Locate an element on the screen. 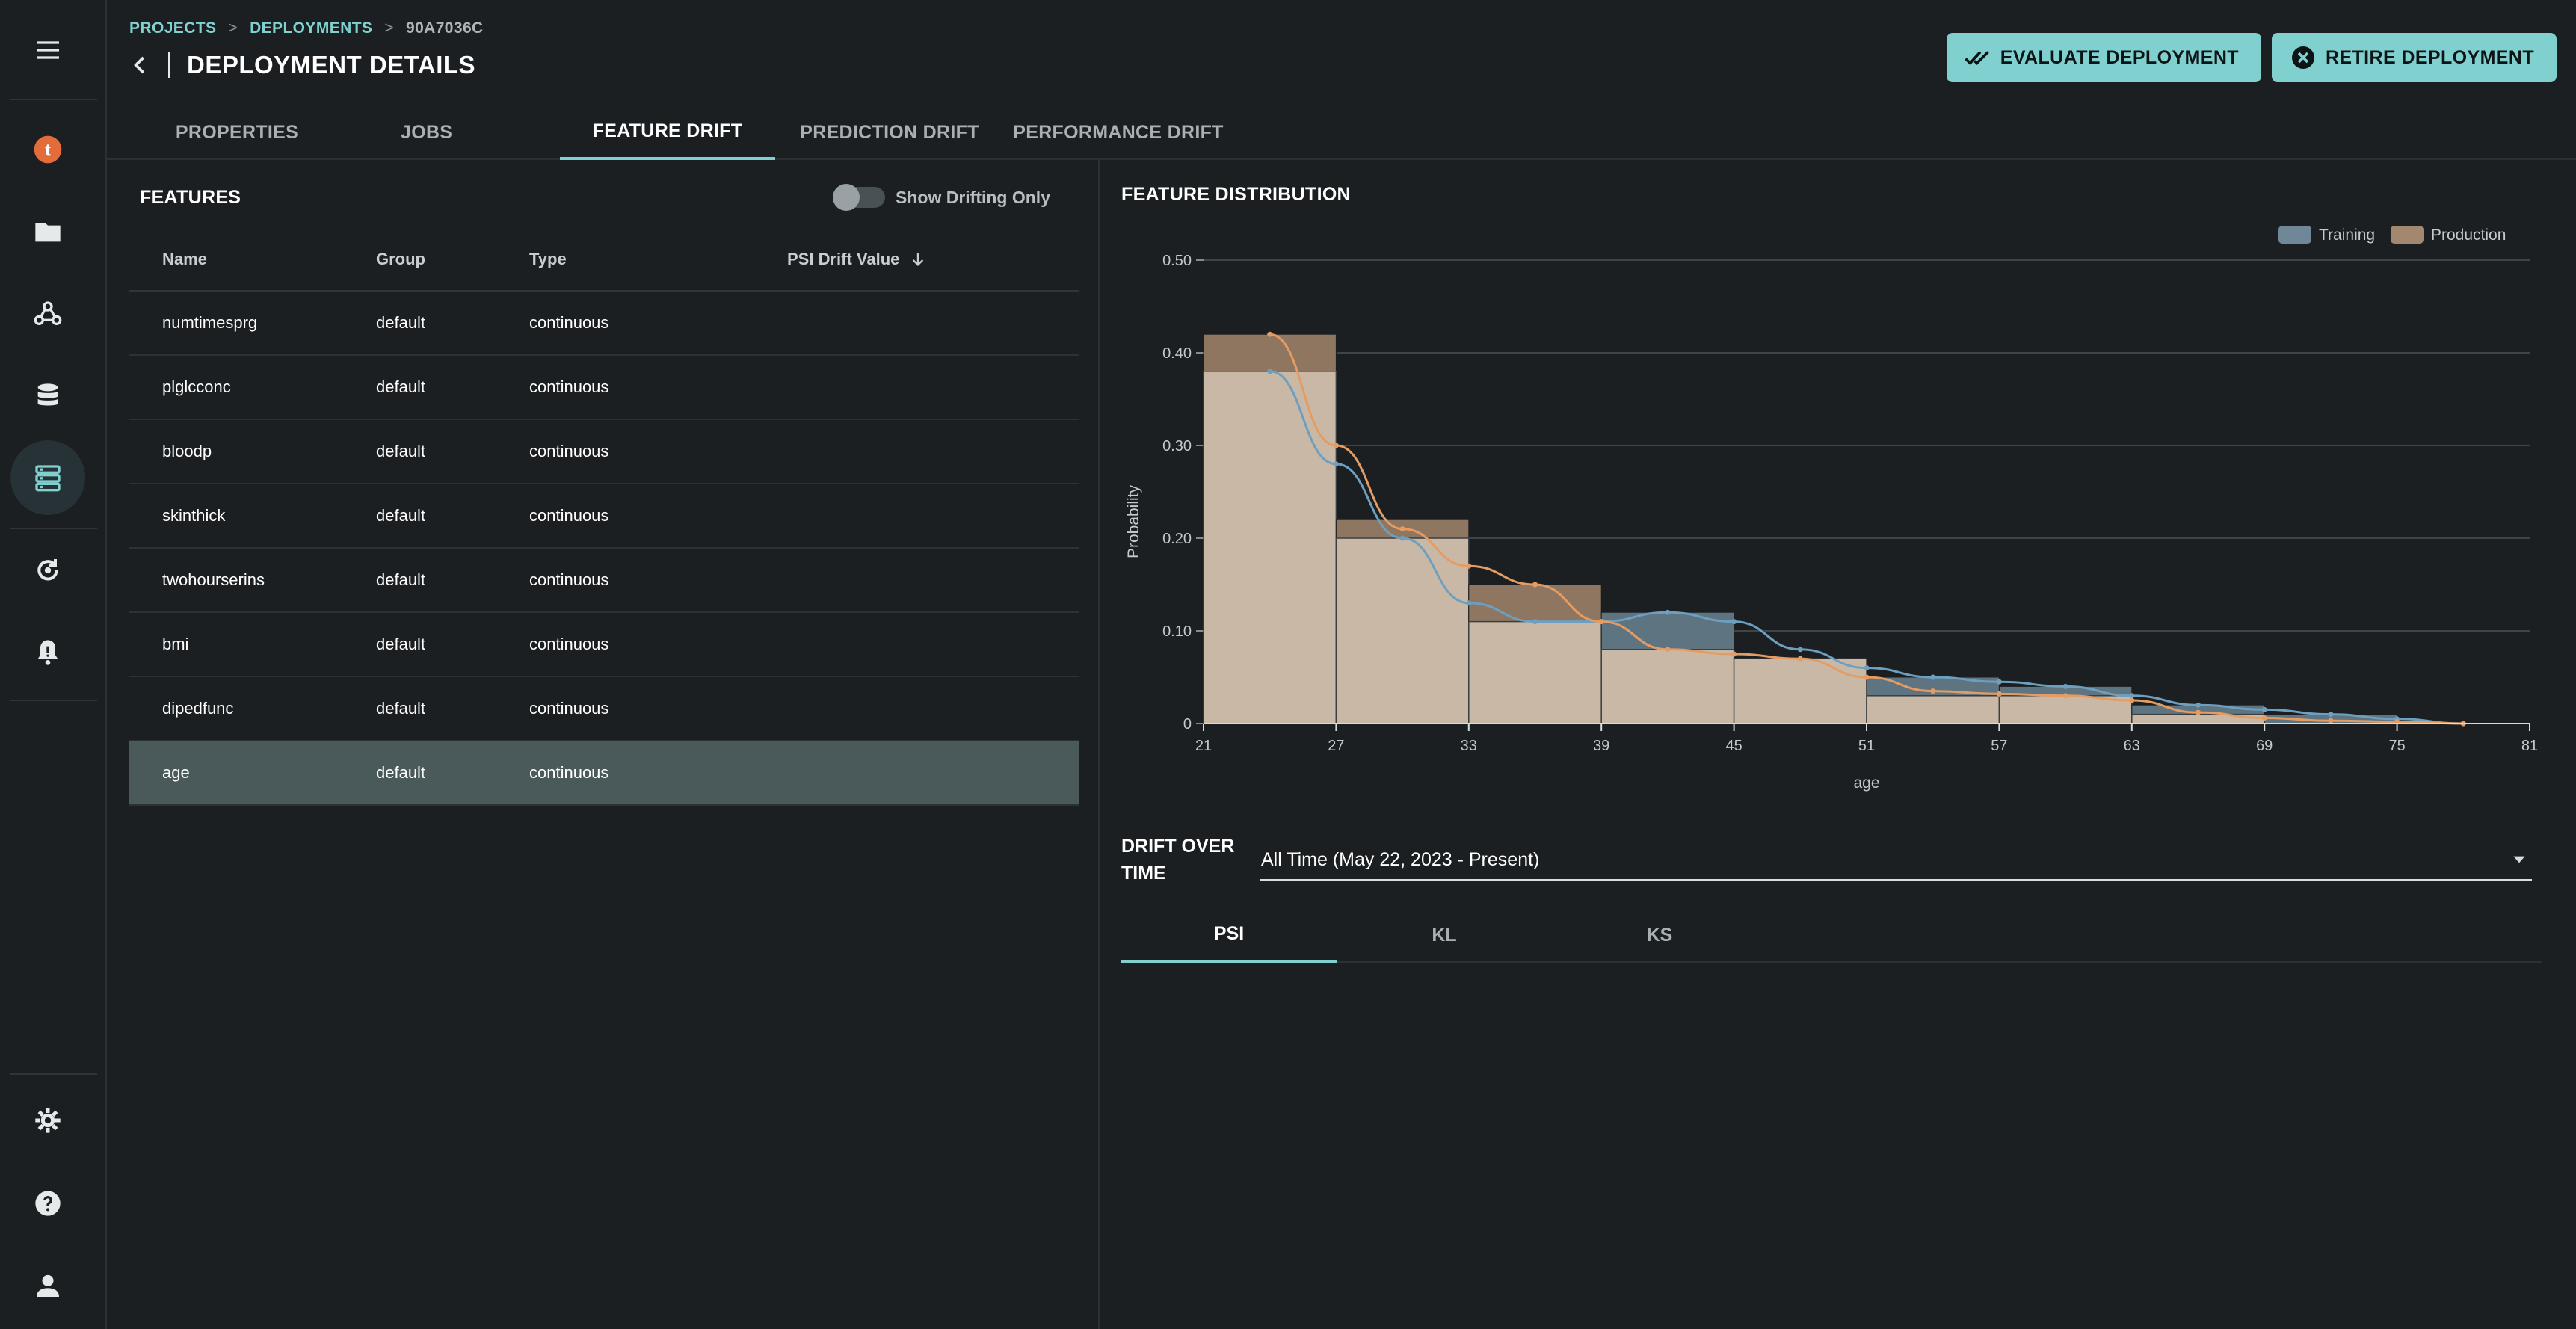 The image size is (2576, 1329). close-circle-icon is located at coordinates (2302, 57).